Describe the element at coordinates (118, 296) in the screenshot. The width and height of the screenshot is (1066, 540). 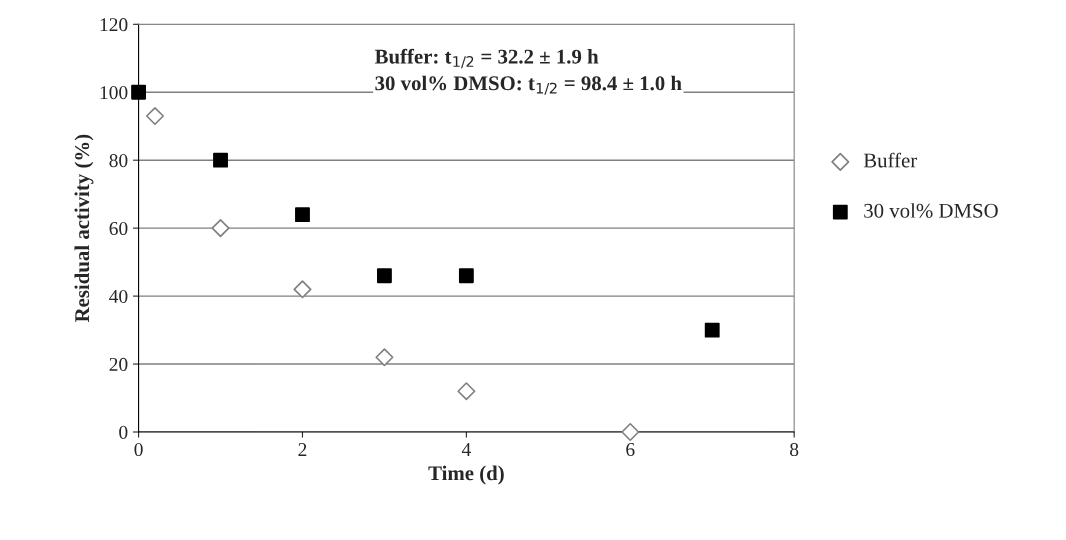
I see `y-tick-label: 40` at that location.